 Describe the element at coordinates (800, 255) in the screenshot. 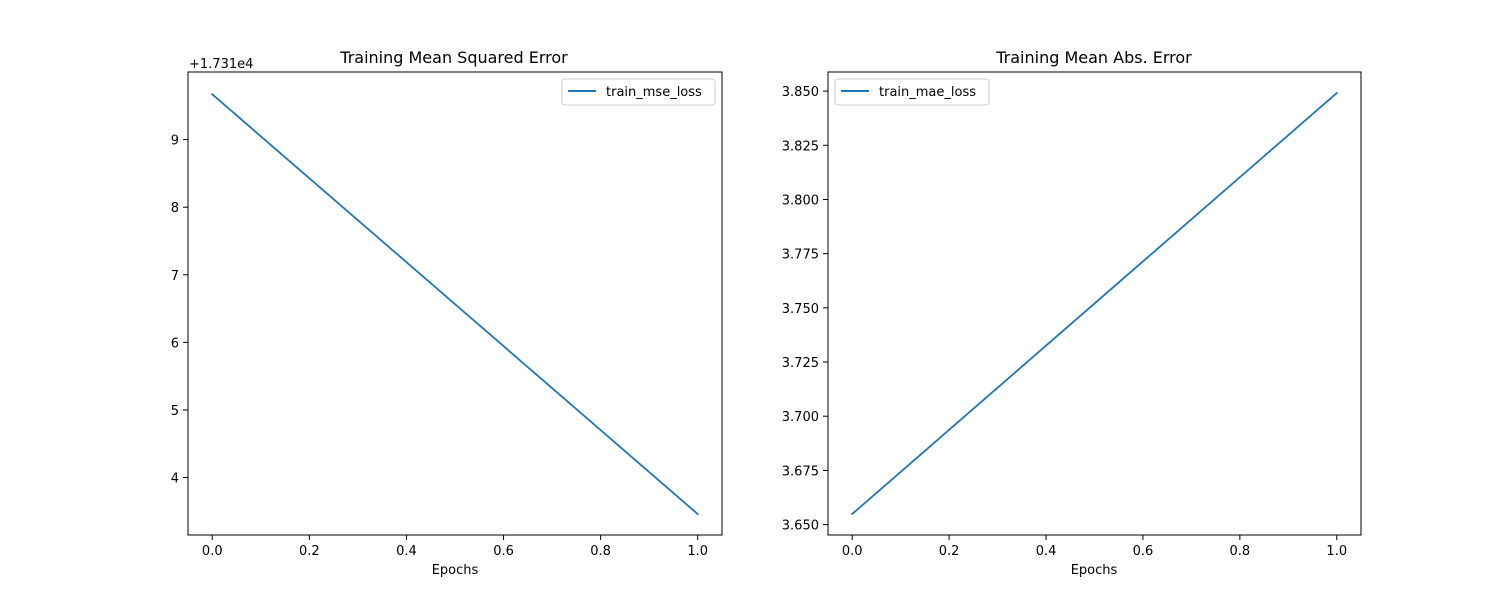

I see `mae-y-tick-label: 3.775` at that location.